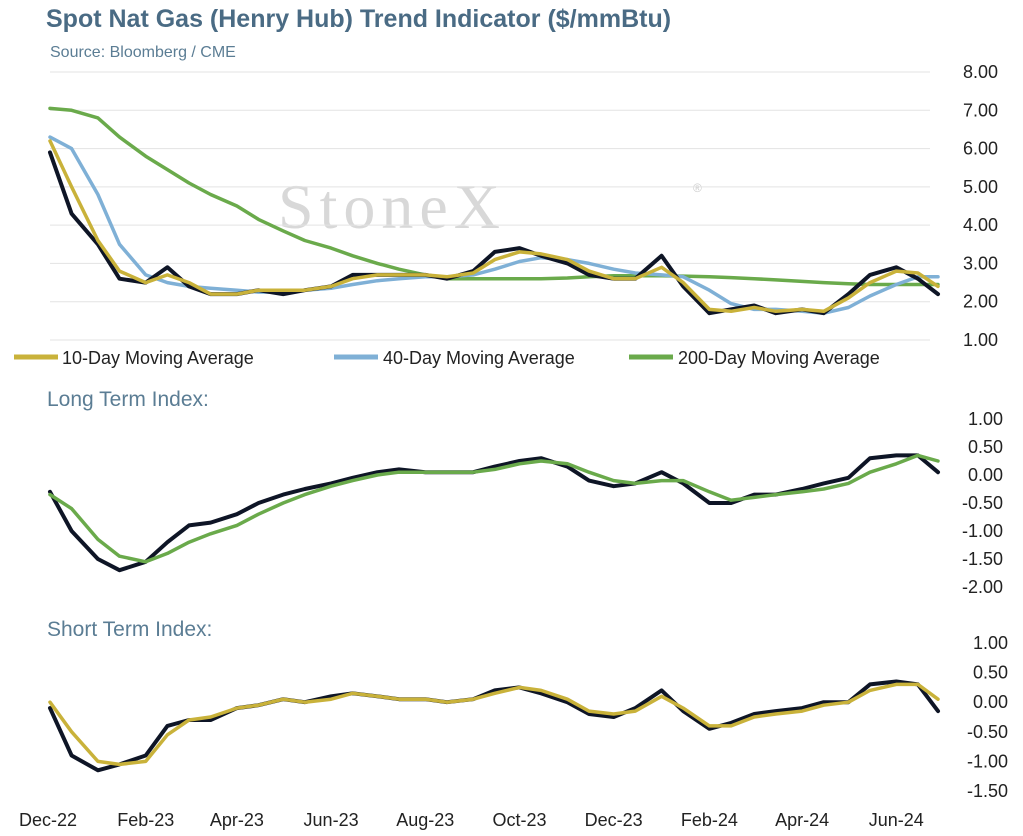 The image size is (1023, 836). What do you see at coordinates (896, 820) in the screenshot?
I see `x-tick-label: Jun-24` at bounding box center [896, 820].